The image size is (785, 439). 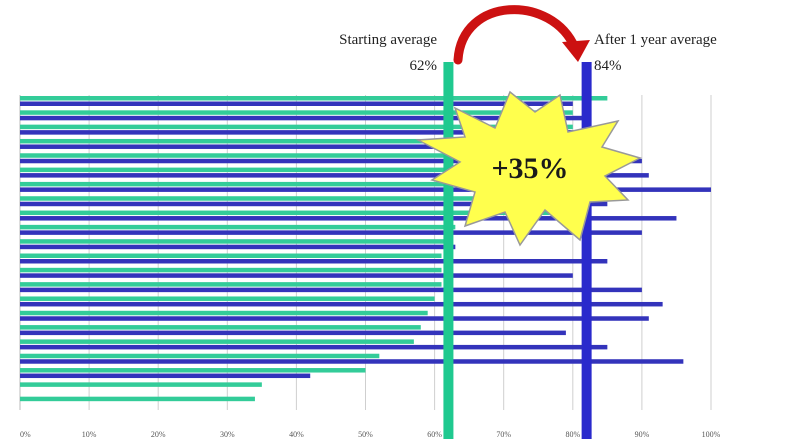 I want to click on arrow-head, so click(x=576, y=51).